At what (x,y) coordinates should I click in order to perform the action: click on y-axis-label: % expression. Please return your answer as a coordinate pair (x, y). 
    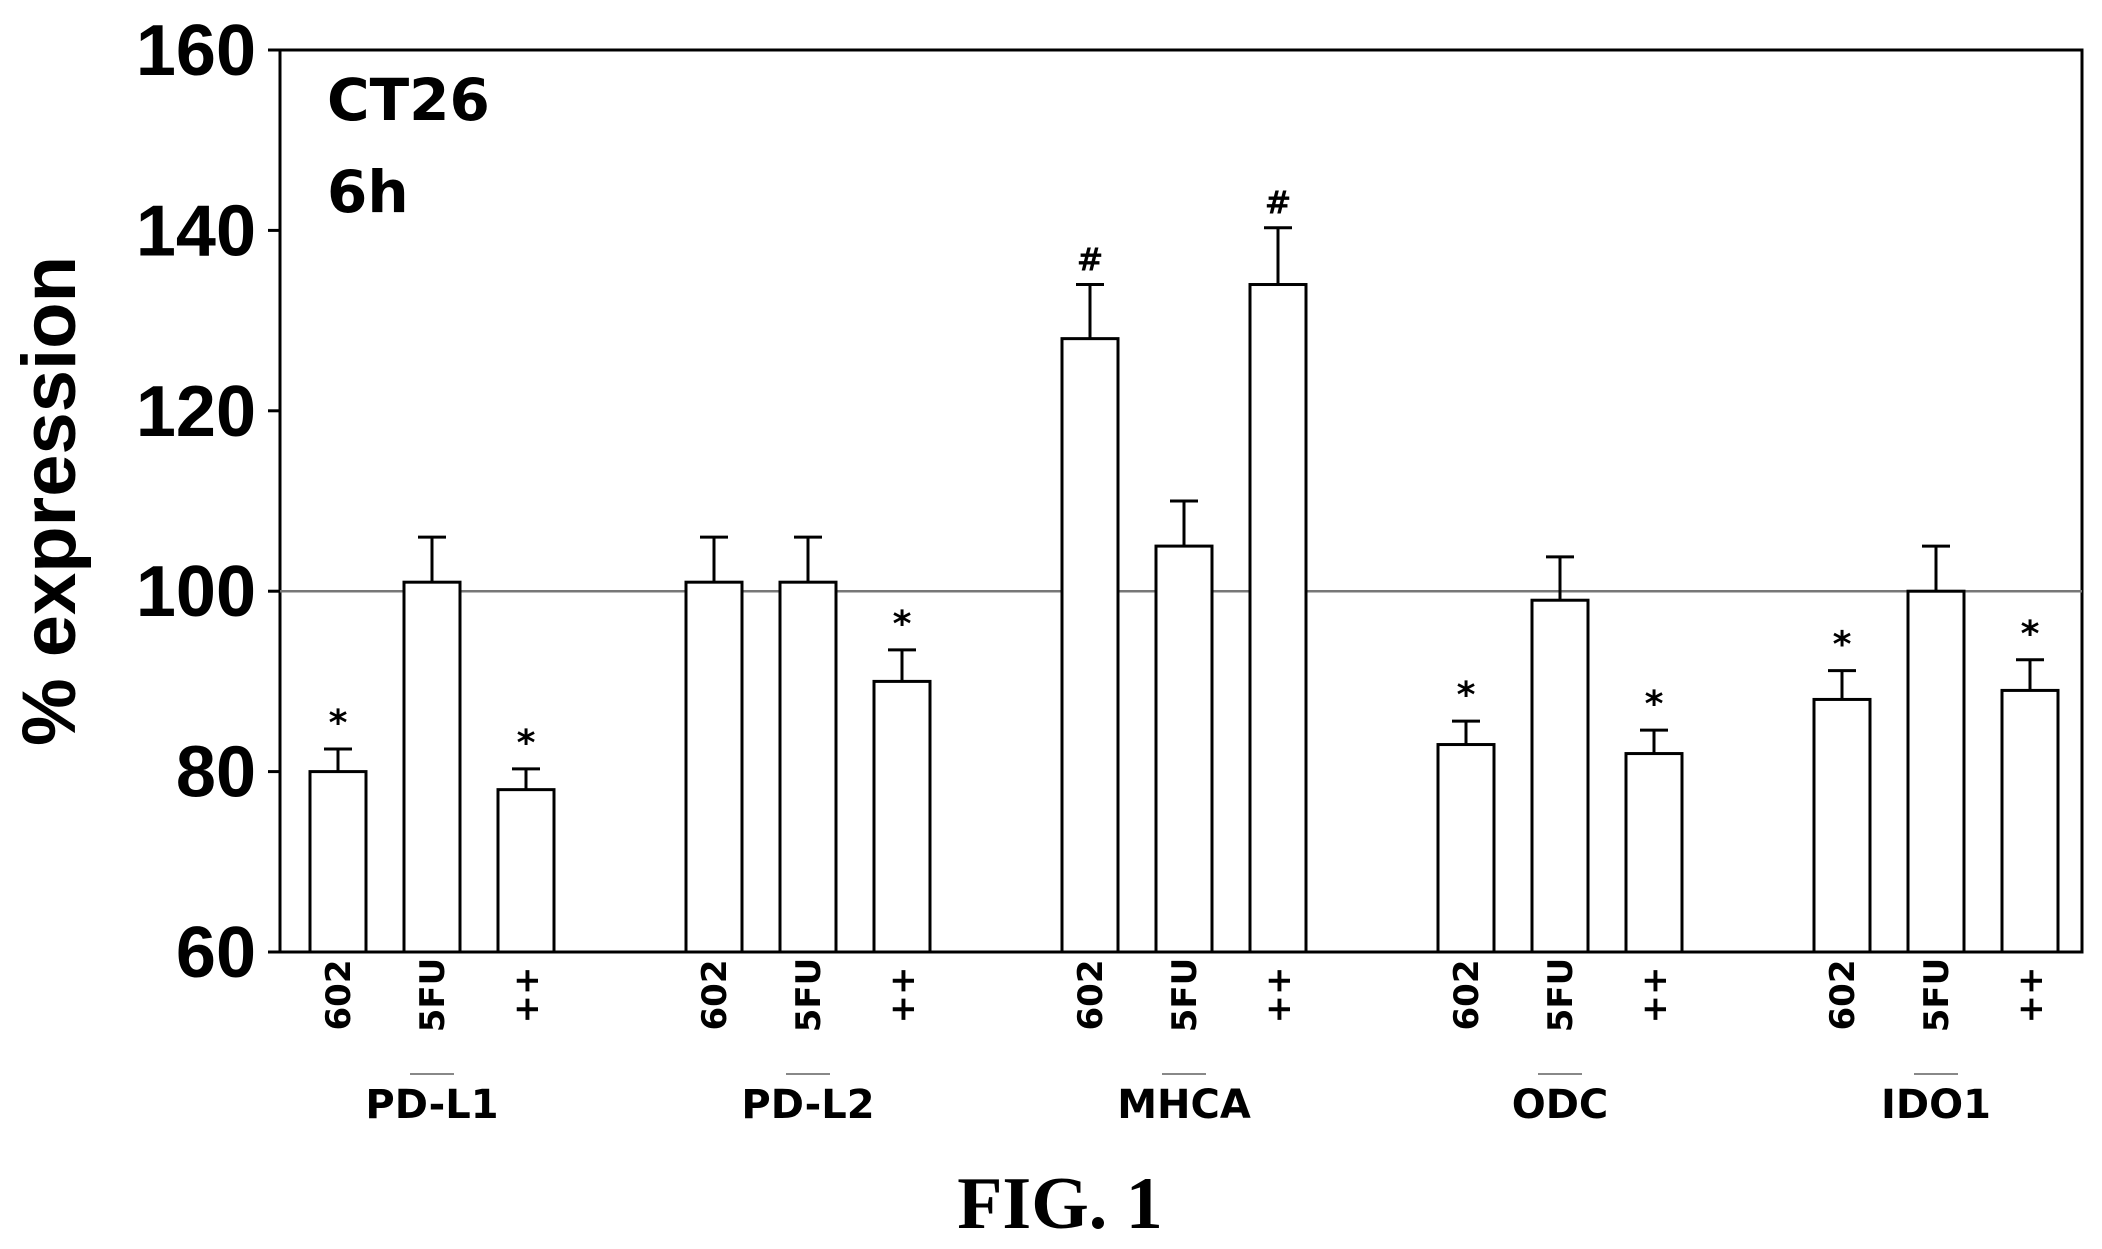
    Looking at the image, I should click on (49, 501).